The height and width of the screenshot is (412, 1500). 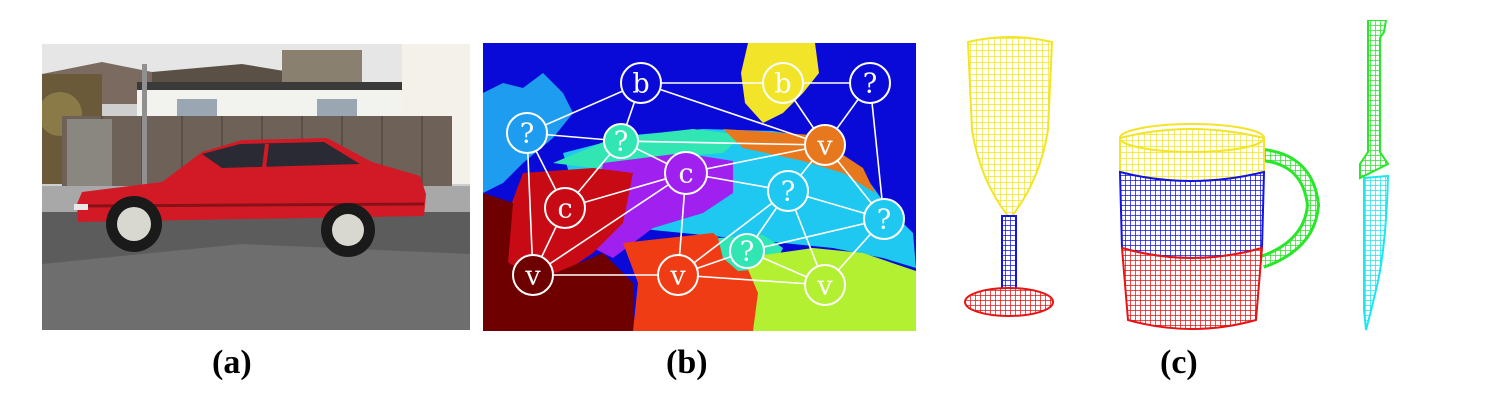 What do you see at coordinates (1219, 226) in the screenshot?
I see `mug-mesh` at bounding box center [1219, 226].